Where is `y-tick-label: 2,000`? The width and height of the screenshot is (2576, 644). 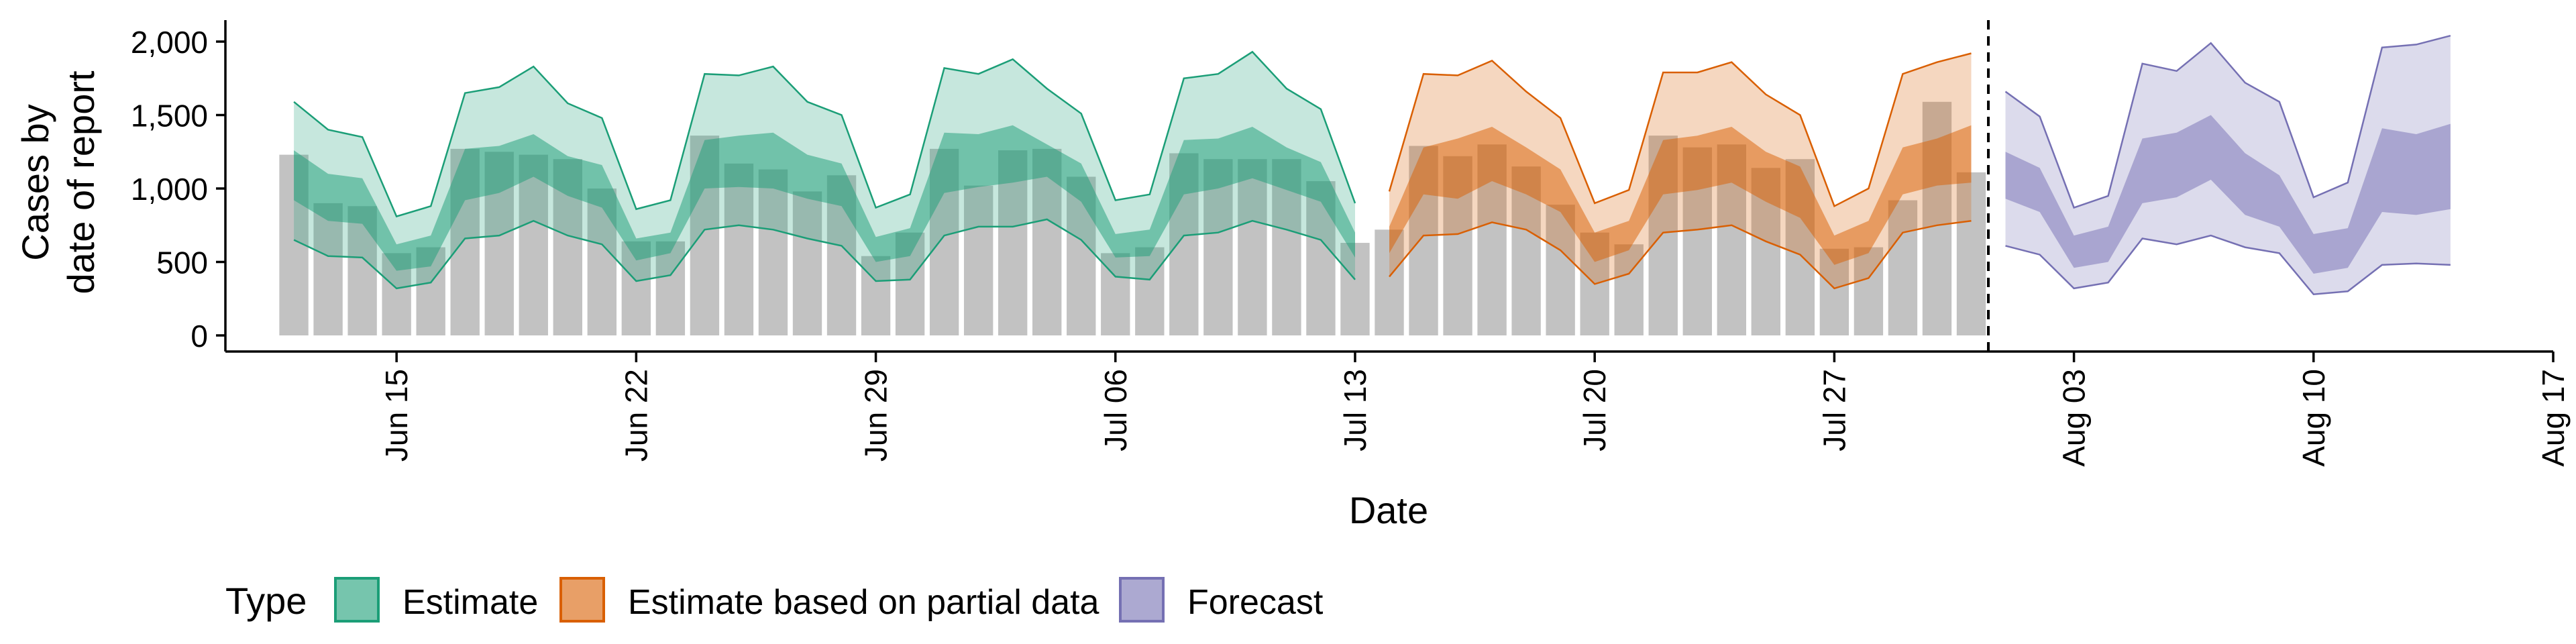
y-tick-label: 2,000 is located at coordinates (169, 42).